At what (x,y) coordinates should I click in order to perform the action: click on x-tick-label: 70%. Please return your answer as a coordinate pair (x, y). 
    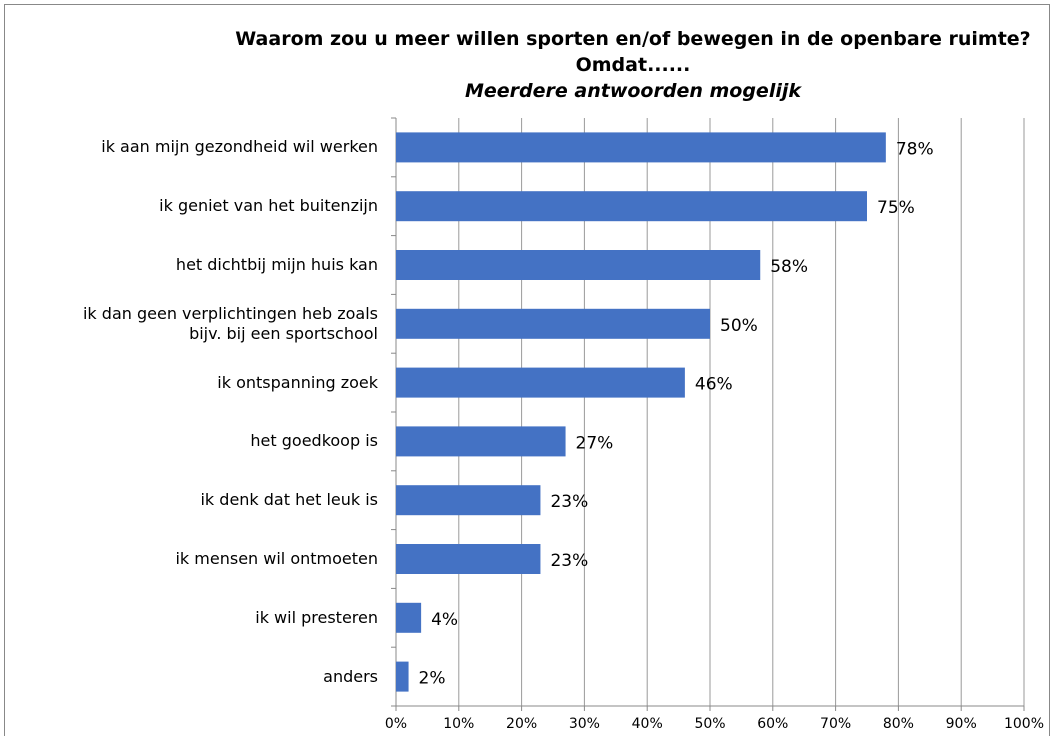
    Looking at the image, I should click on (835, 724).